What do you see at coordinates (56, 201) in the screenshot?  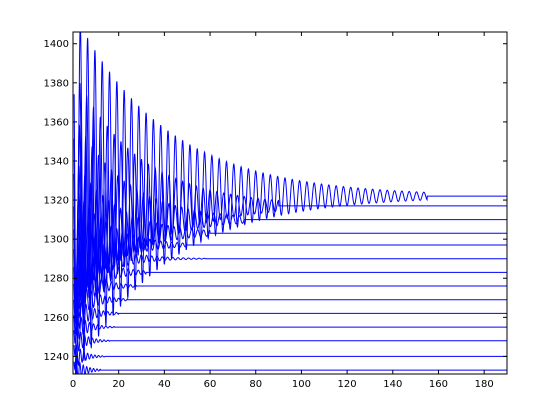 I see `y-tick-label-4: 1320` at bounding box center [56, 201].